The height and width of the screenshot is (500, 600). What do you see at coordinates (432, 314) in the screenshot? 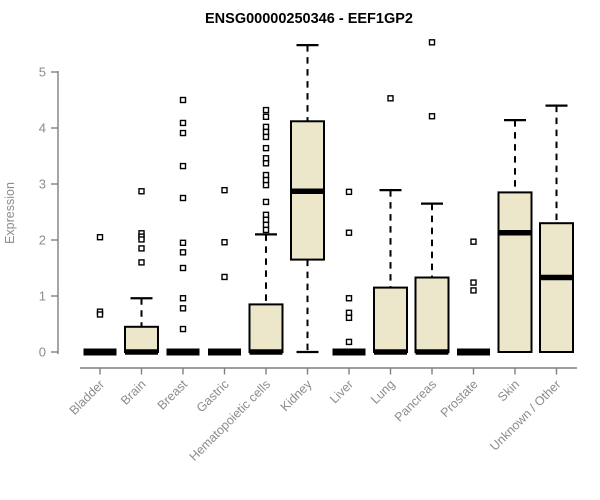
I see `box-pancreas` at bounding box center [432, 314].